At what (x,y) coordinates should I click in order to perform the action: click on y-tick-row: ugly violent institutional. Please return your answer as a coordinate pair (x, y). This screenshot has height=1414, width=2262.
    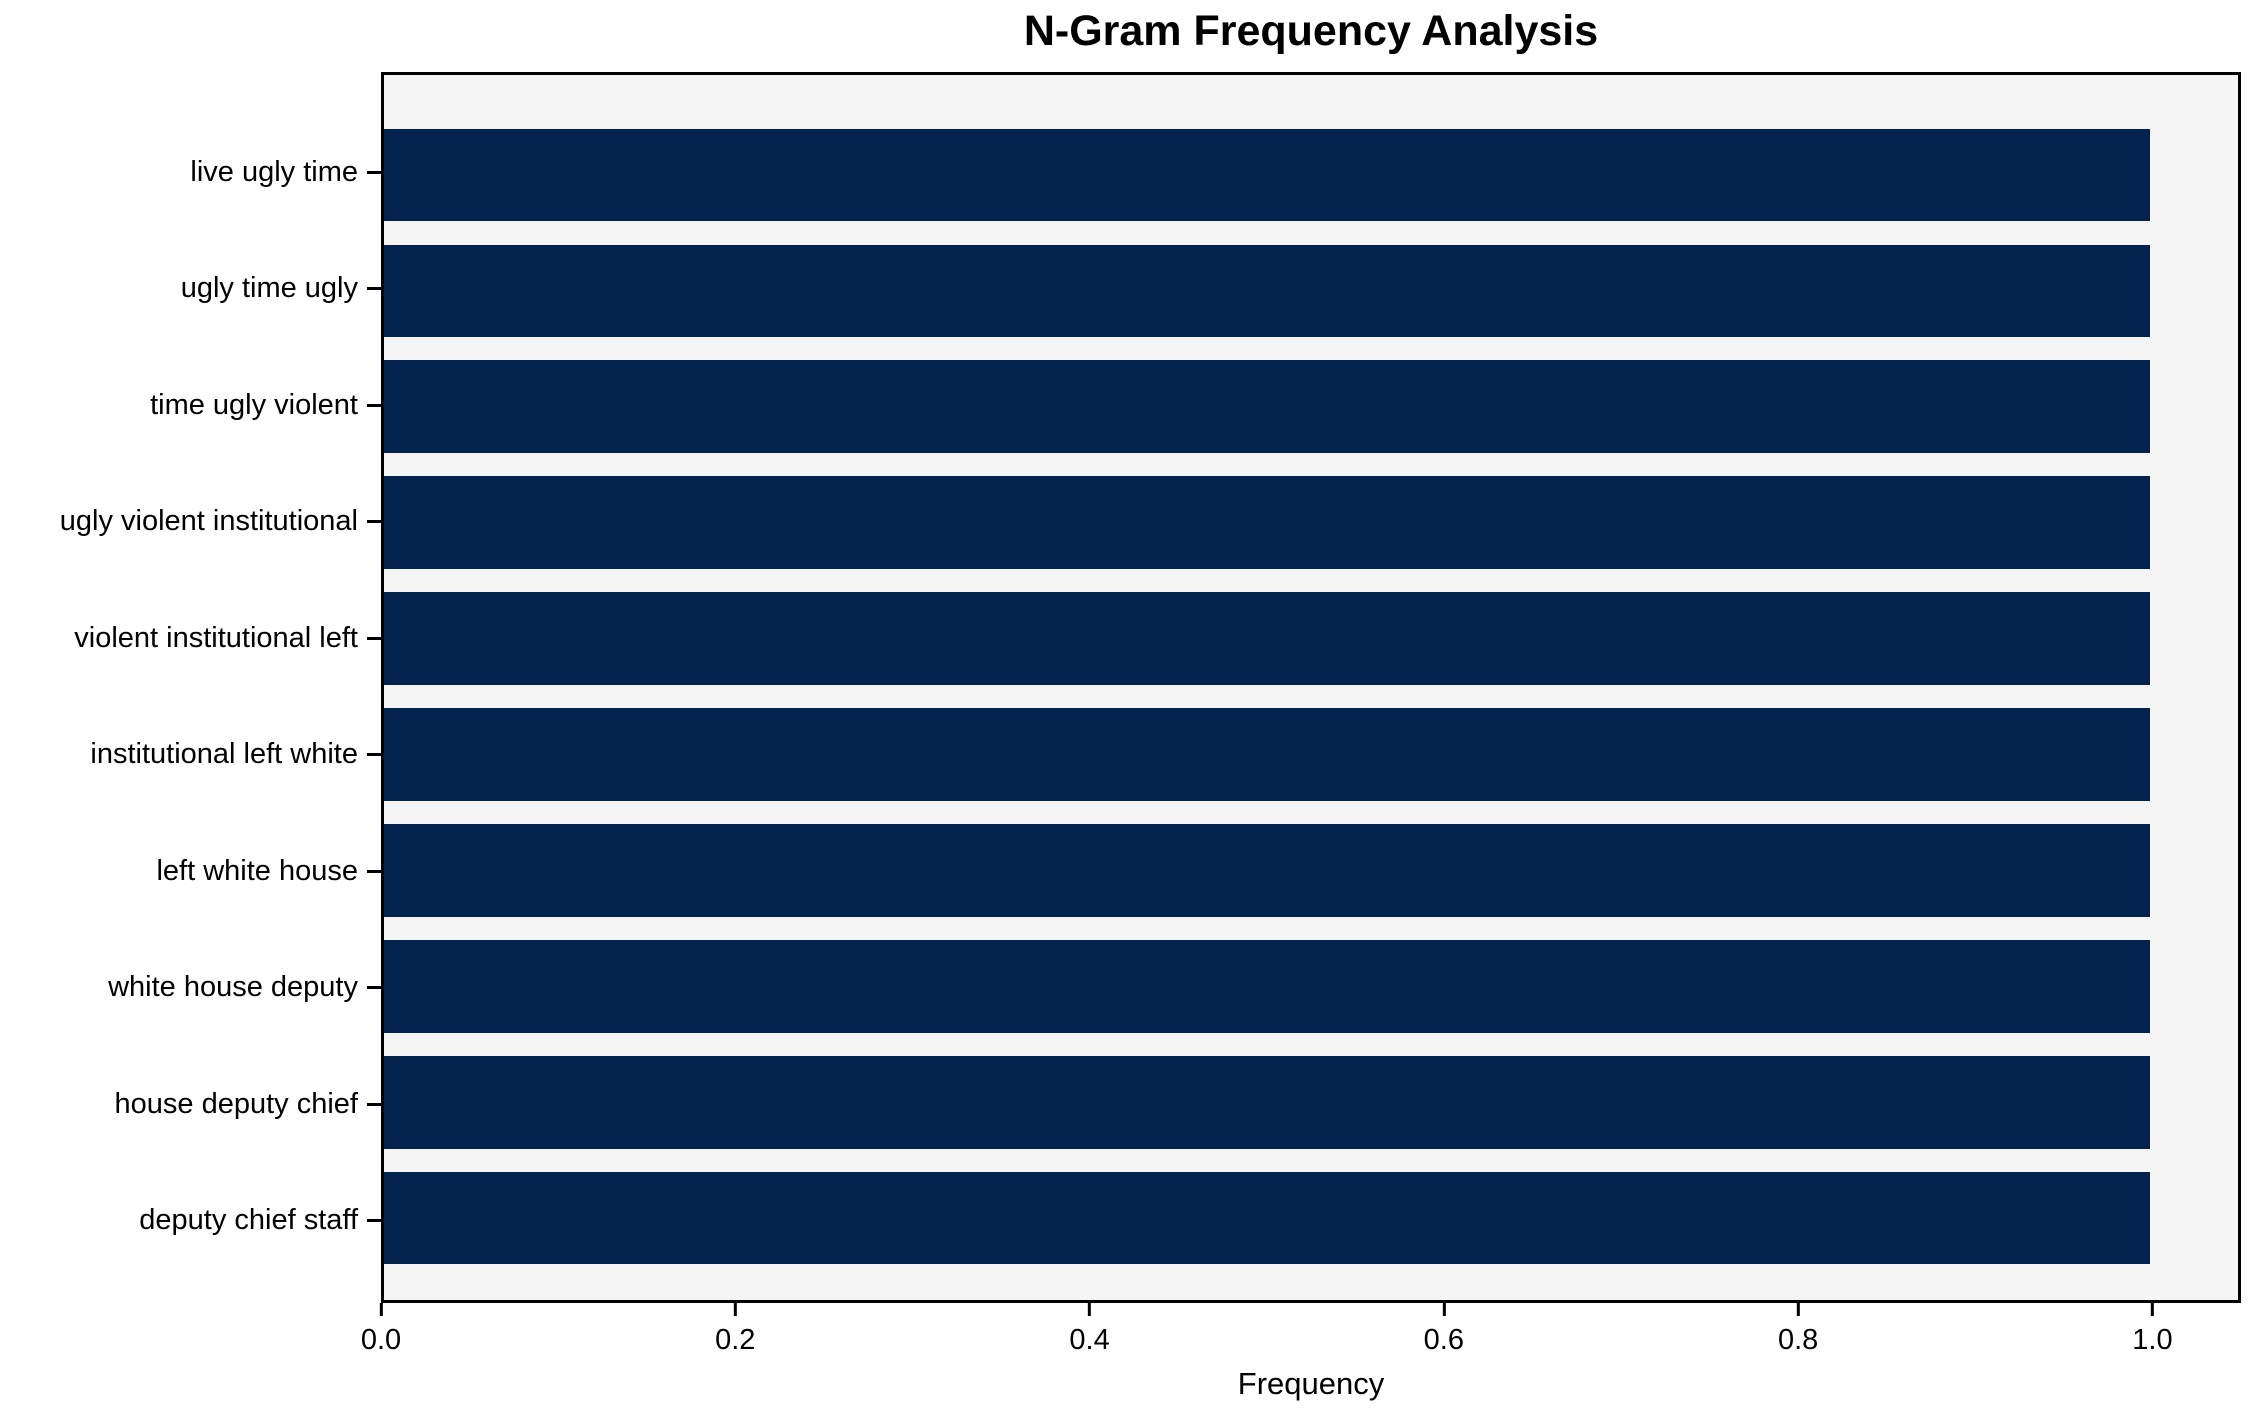
    Looking at the image, I should click on (190, 522).